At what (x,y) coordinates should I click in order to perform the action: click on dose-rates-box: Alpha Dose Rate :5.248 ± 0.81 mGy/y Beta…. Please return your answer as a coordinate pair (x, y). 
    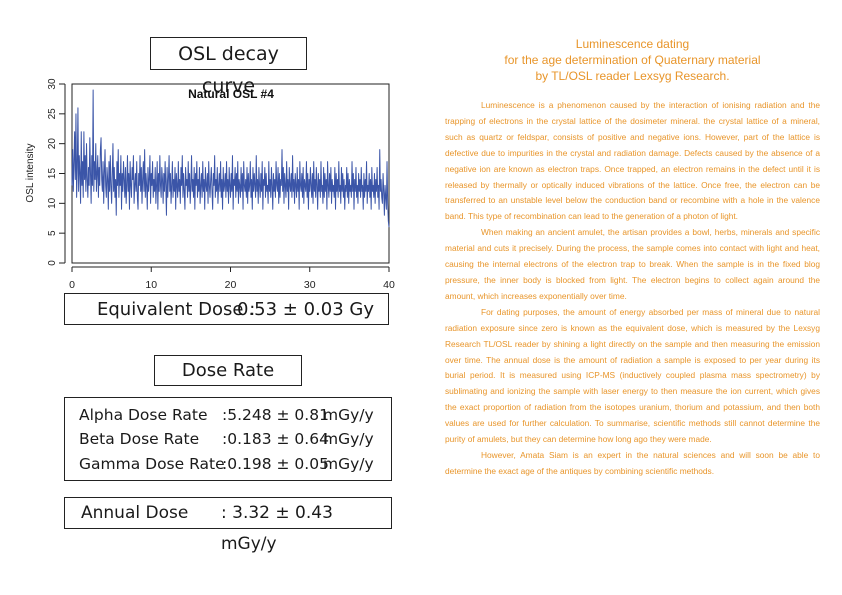
    Looking at the image, I should click on (228, 439).